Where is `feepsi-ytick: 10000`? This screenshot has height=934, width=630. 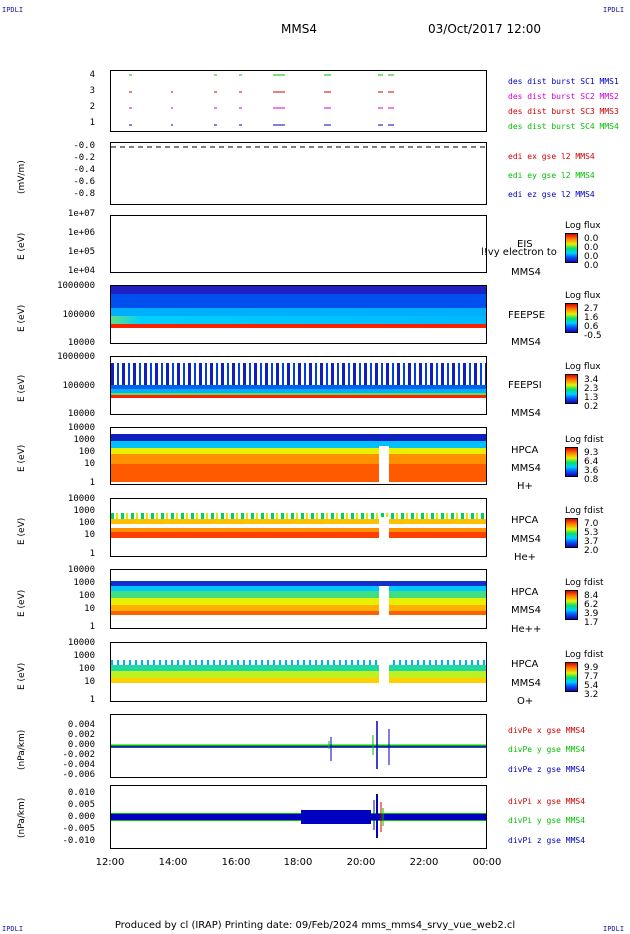 feepsi-ytick: 10000 is located at coordinates (81, 414).